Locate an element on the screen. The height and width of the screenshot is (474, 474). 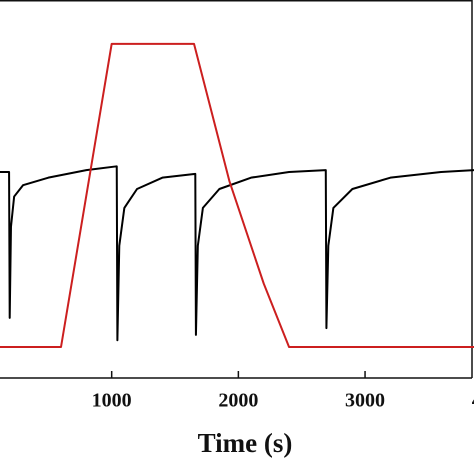
x-tick-label: 2000 is located at coordinates (238, 401).